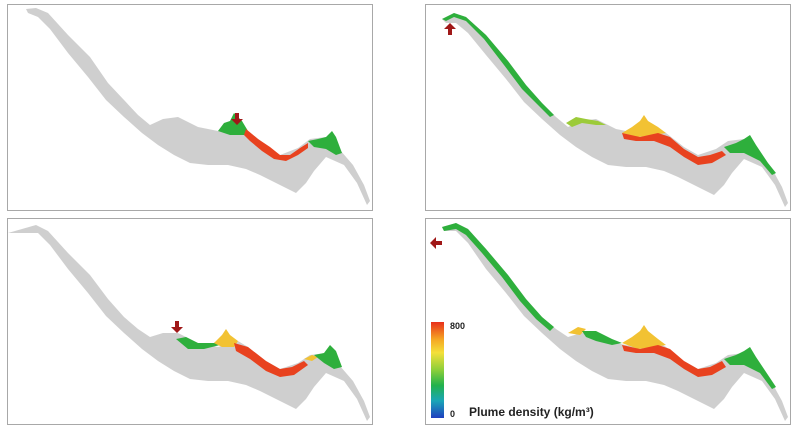 The height and width of the screenshot is (432, 800). Describe the element at coordinates (586, 122) in the screenshot. I see `plume-mixed-left` at that location.